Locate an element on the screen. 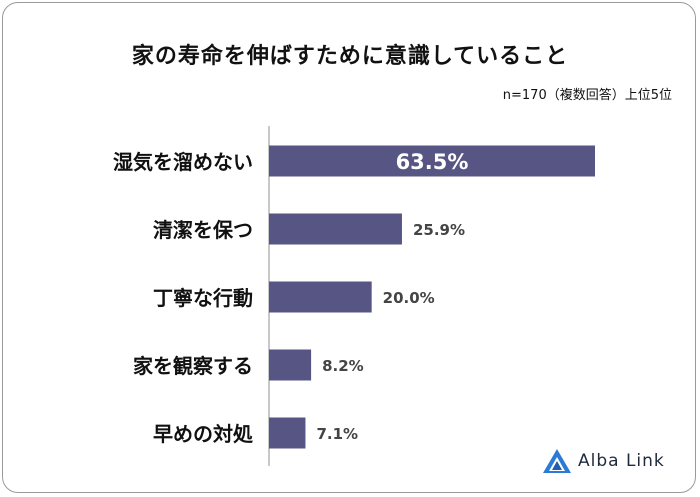 The width and height of the screenshot is (700, 497). chart-title: 家の寿命を伸ばすために意識していること is located at coordinates (350, 56).